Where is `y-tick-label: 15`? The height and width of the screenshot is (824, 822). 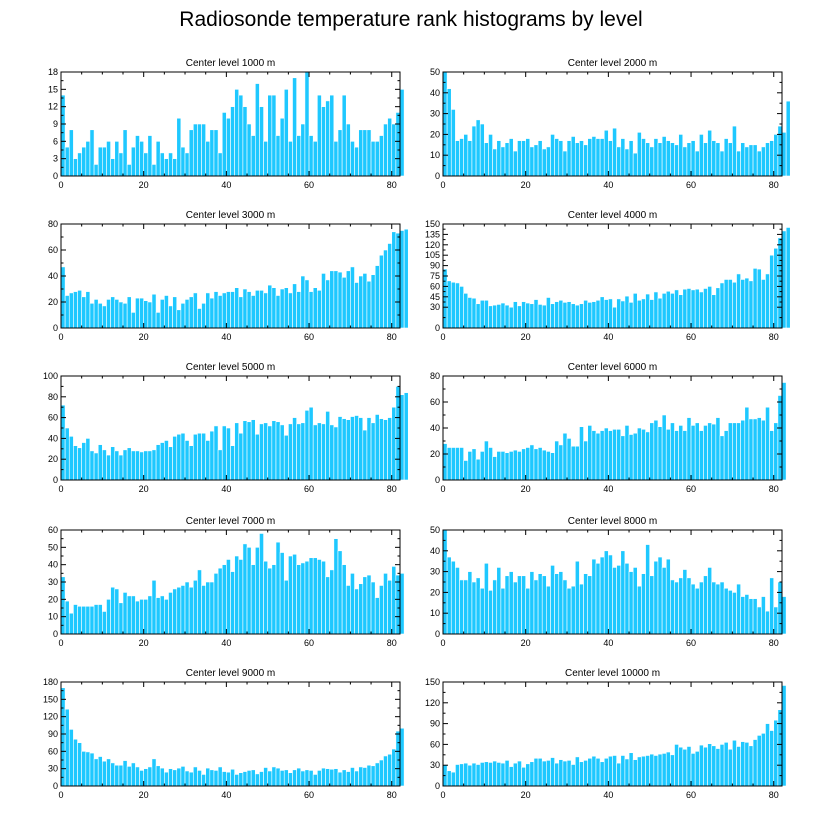 y-tick-label: 15 is located at coordinates (53, 89).